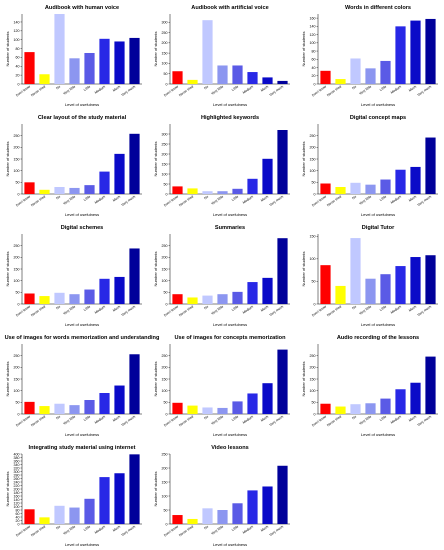 This screenshot has height=550, width=444. What do you see at coordinates (18, 49) in the screenshot?
I see `y-tick-label: 80` at bounding box center [18, 49].